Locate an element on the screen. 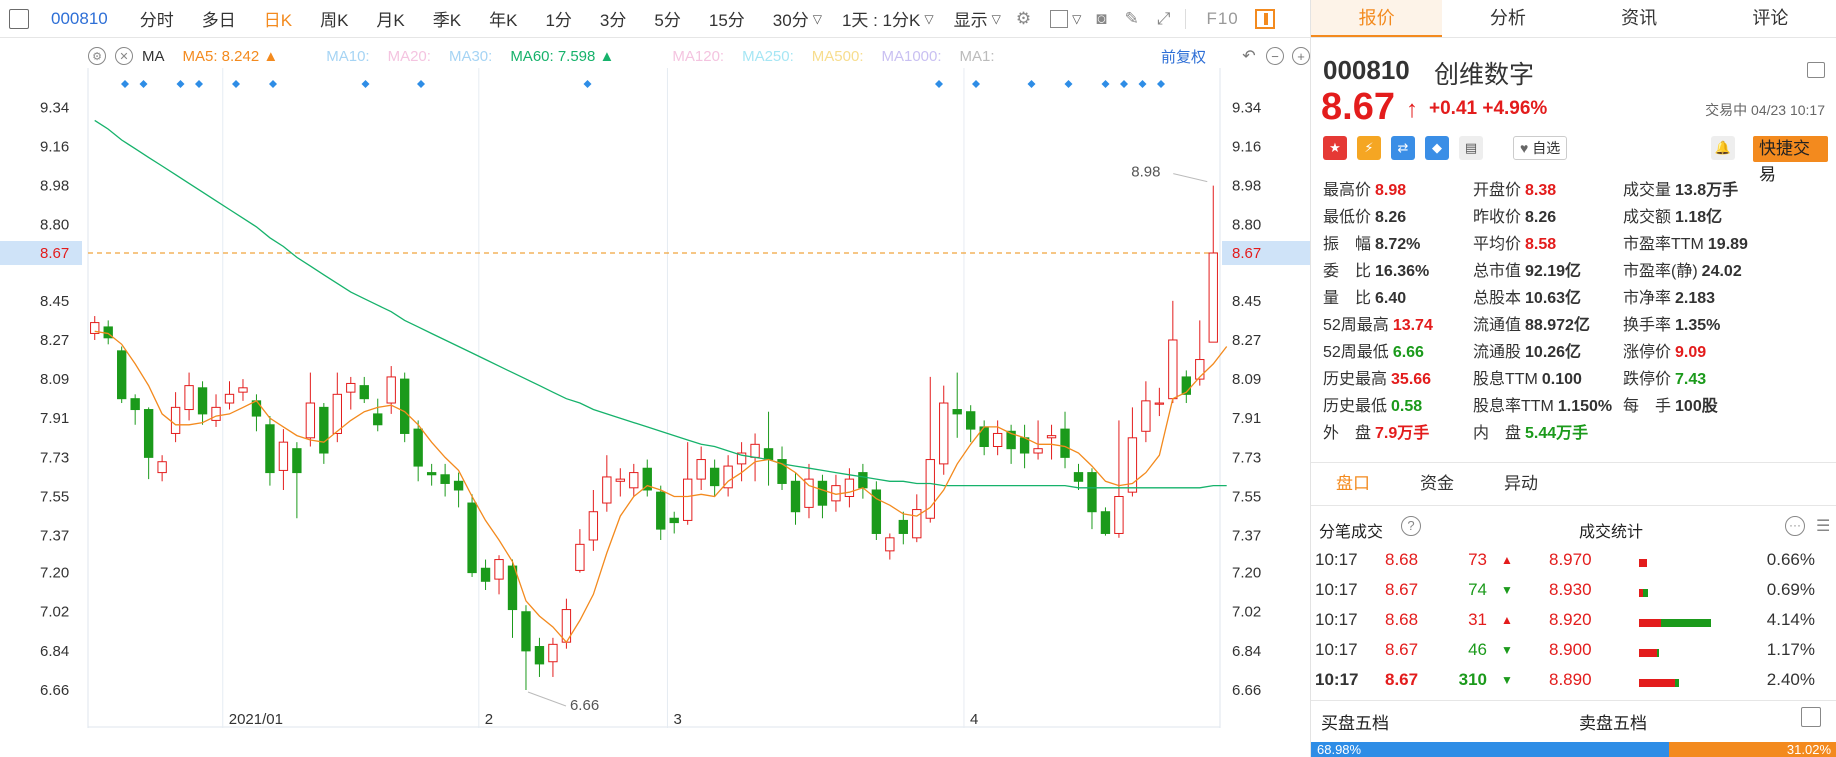 The height and width of the screenshot is (757, 1836). layout-square-icon is located at coordinates (1059, 18).